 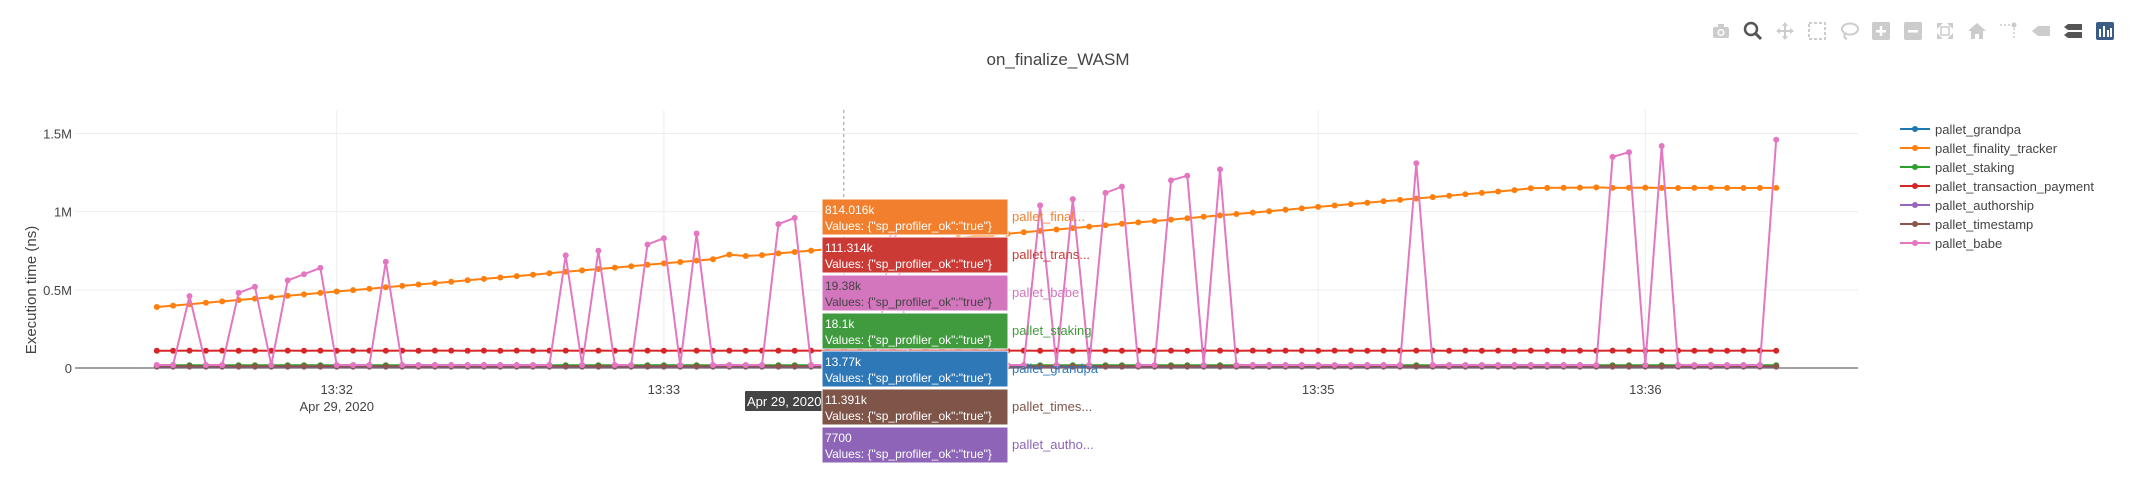 What do you see at coordinates (2105, 31) in the screenshot?
I see `plotly-logo-button` at bounding box center [2105, 31].